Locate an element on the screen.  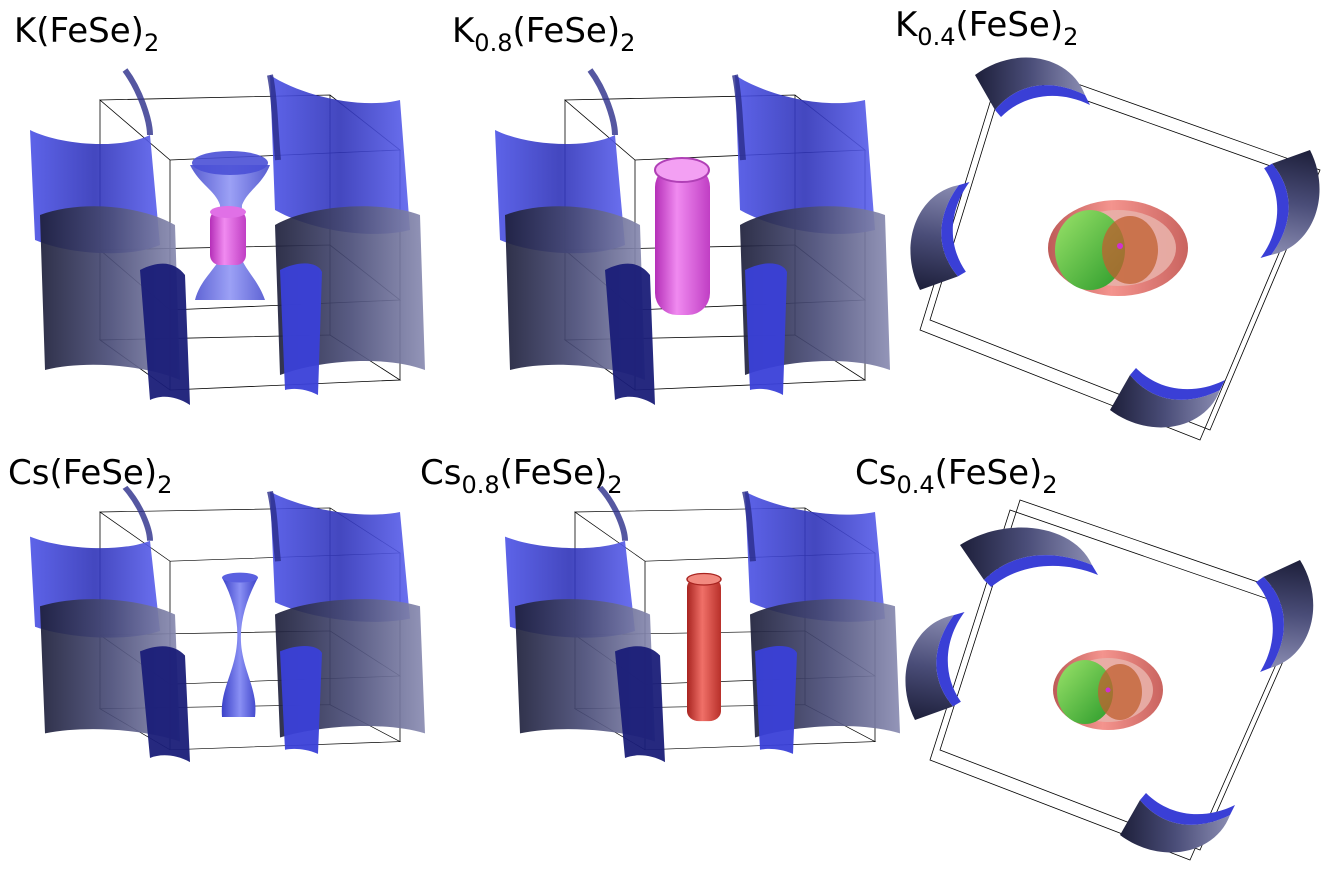
panel-k-fese2 is located at coordinates (227, 237).